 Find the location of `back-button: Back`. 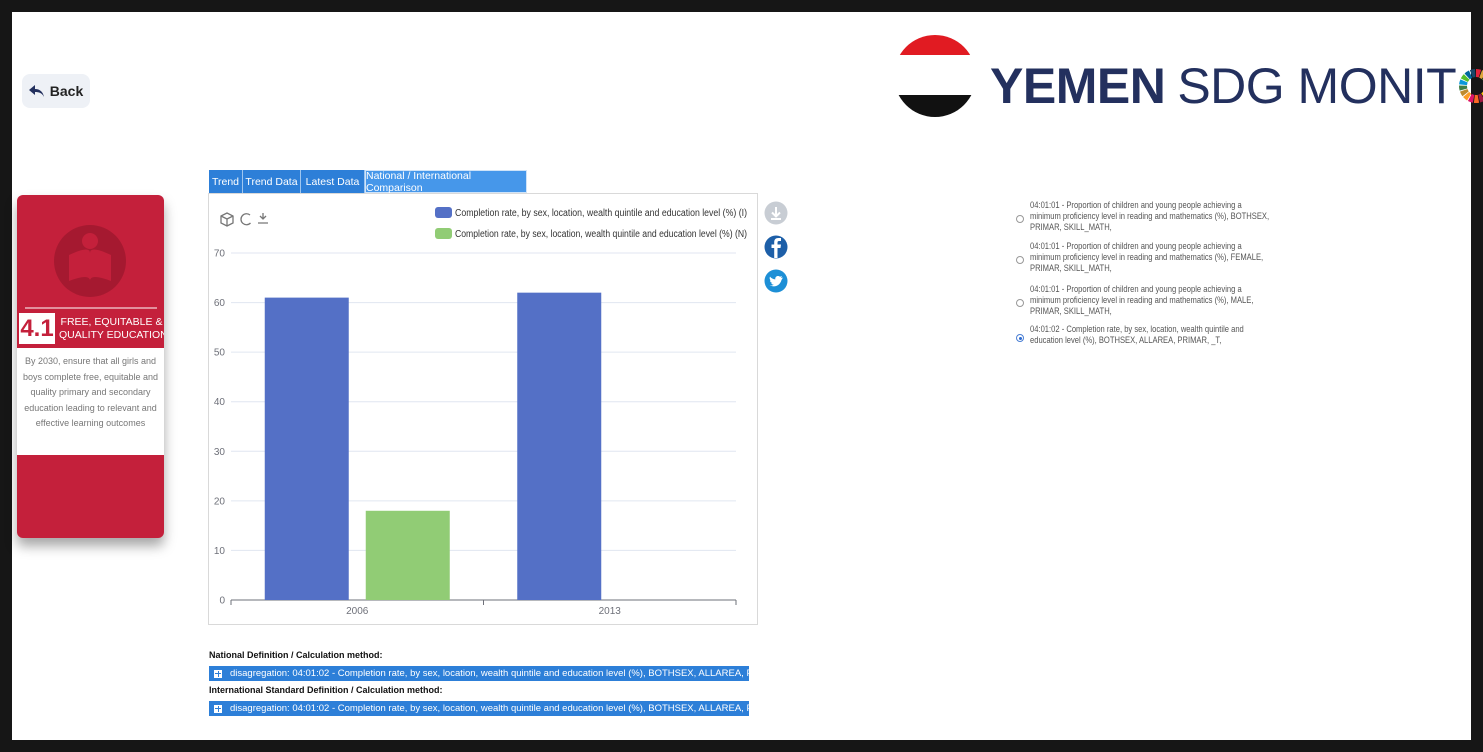

back-button: Back is located at coordinates (56, 91).